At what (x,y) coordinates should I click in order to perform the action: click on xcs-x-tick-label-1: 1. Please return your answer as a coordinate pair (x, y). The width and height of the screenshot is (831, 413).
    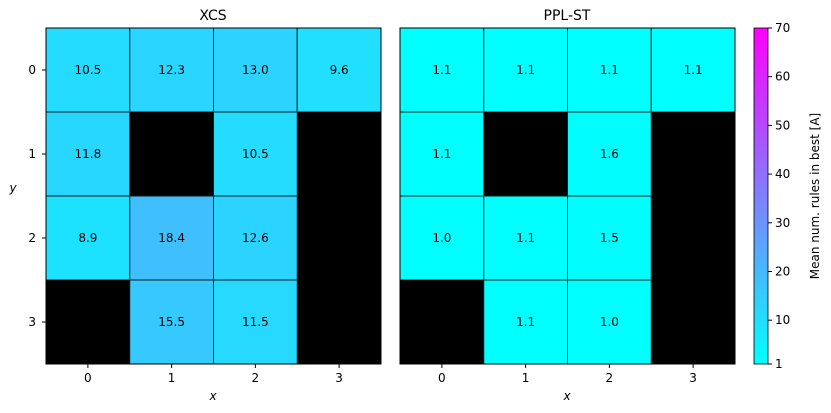
    Looking at the image, I should click on (172, 378).